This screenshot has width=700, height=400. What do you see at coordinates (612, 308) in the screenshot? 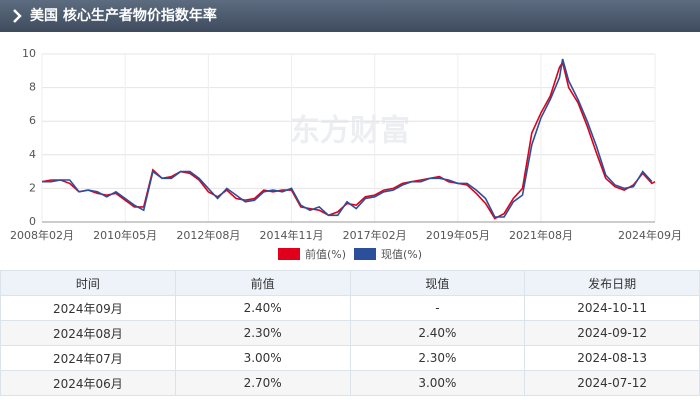
I see `table-cell: 2024-10-11` at bounding box center [612, 308].